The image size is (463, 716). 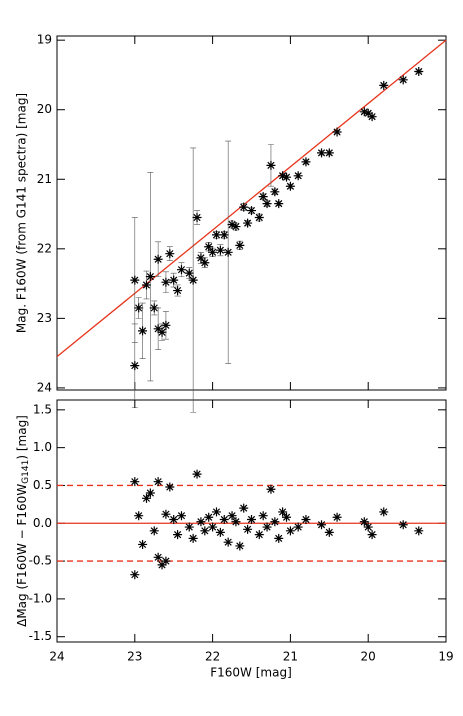 What do you see at coordinates (42, 409) in the screenshot?
I see `y-tick-label: 1.5` at bounding box center [42, 409].